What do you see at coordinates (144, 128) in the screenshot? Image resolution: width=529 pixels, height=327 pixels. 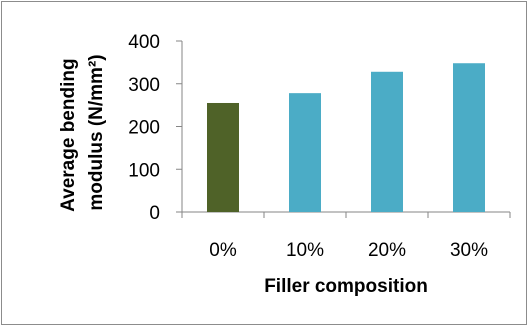 I see `y-tick-label: 200` at bounding box center [144, 128].